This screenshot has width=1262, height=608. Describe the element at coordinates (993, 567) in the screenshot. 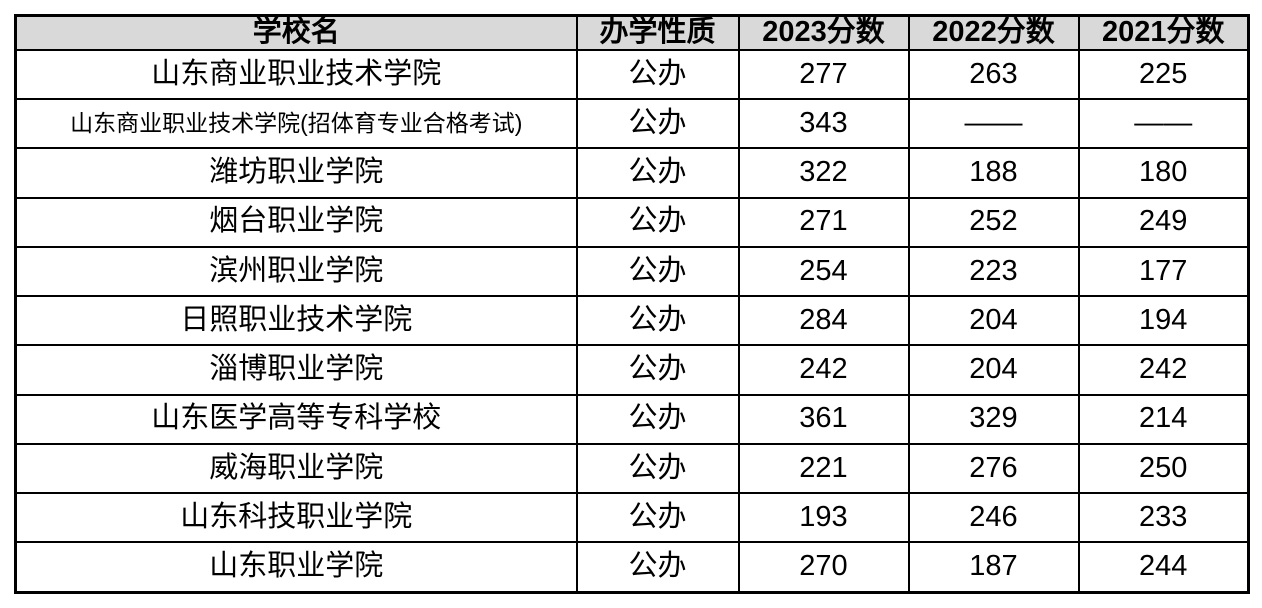

I see `score-2022-cell: 187` at that location.